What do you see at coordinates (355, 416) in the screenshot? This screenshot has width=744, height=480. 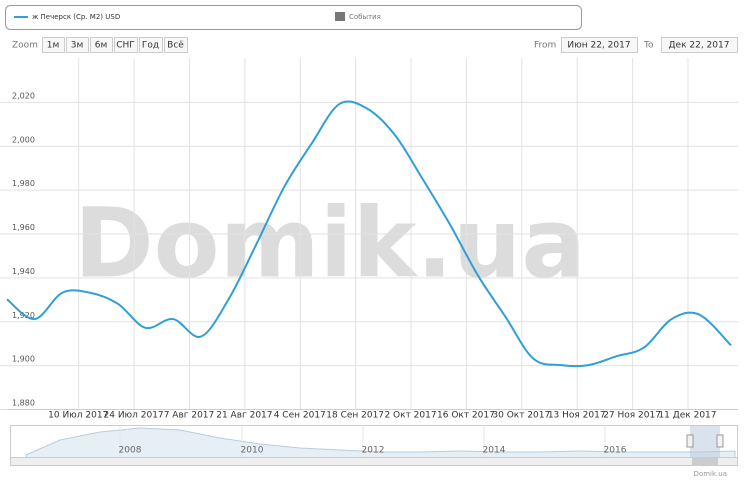 I see `x-tick-label: 18 Сен 2017` at bounding box center [355, 416].